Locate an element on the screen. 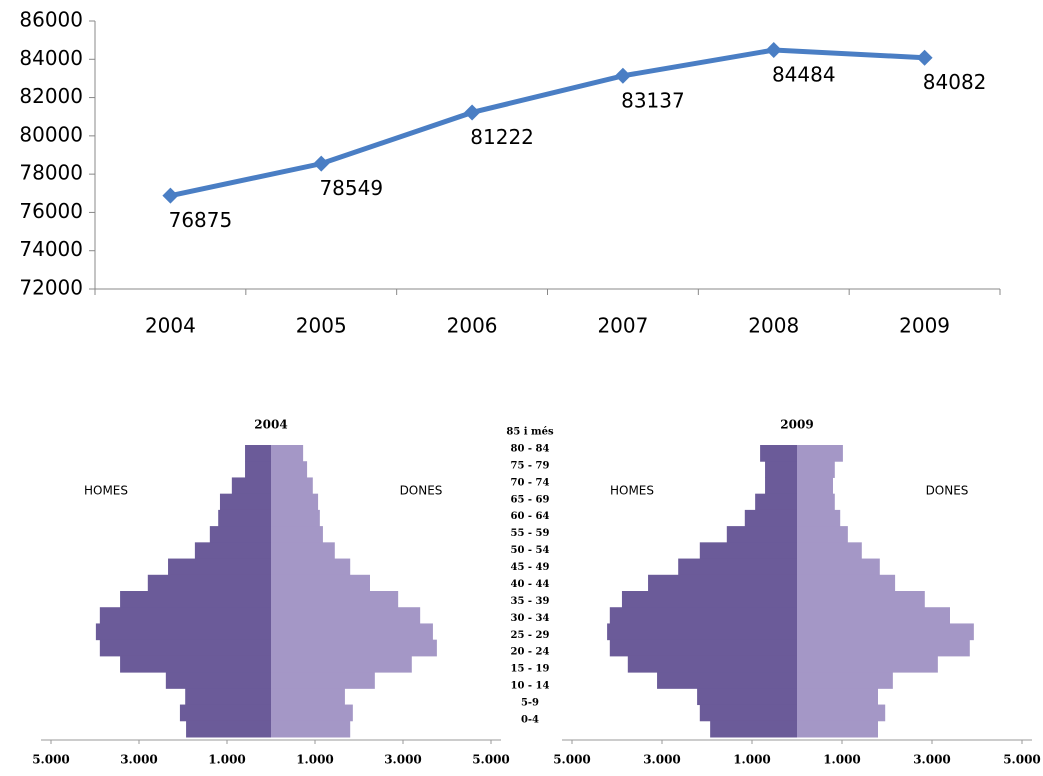 This screenshot has height=776, width=1043. age-label: 5-9 is located at coordinates (530, 703).